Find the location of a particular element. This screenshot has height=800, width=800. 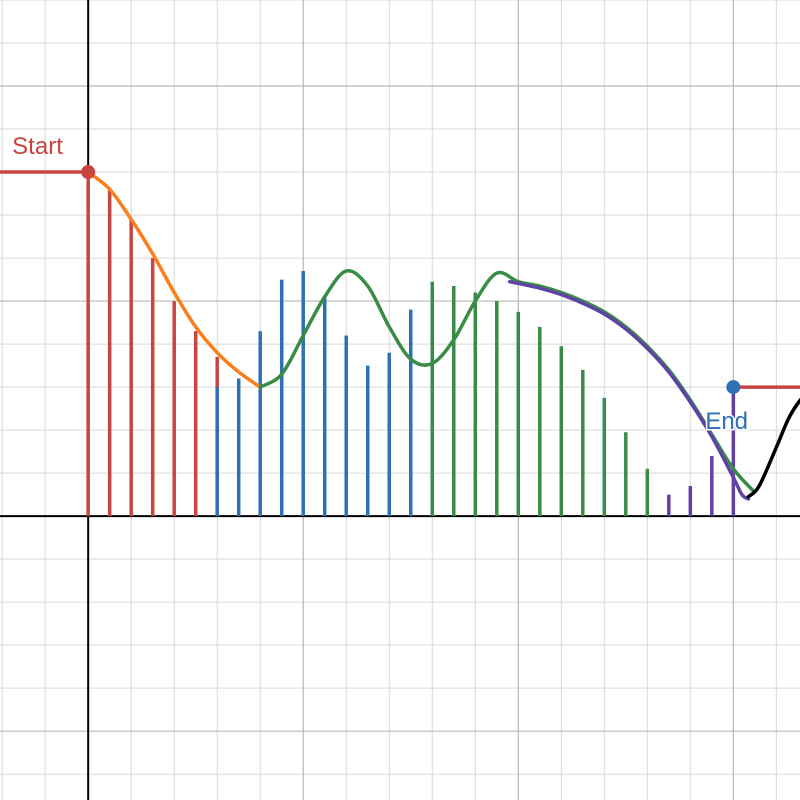

end-label: End is located at coordinates (726, 421).